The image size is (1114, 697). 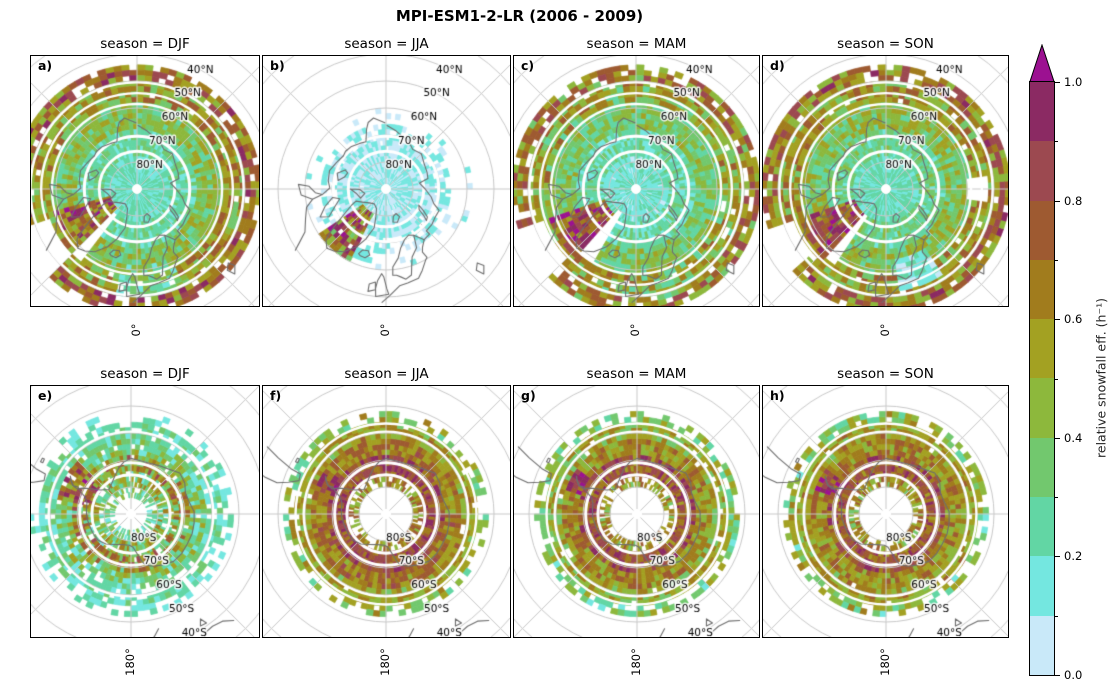 I want to click on panel-letter: e), so click(x=45, y=395).